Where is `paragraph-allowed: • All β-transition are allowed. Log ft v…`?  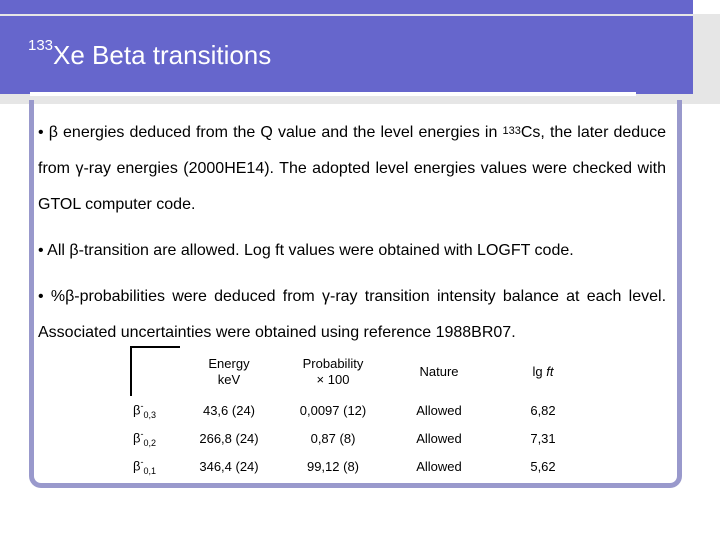
paragraph-allowed: • All β-transition are allowed. Log ft v… is located at coordinates (352, 251).